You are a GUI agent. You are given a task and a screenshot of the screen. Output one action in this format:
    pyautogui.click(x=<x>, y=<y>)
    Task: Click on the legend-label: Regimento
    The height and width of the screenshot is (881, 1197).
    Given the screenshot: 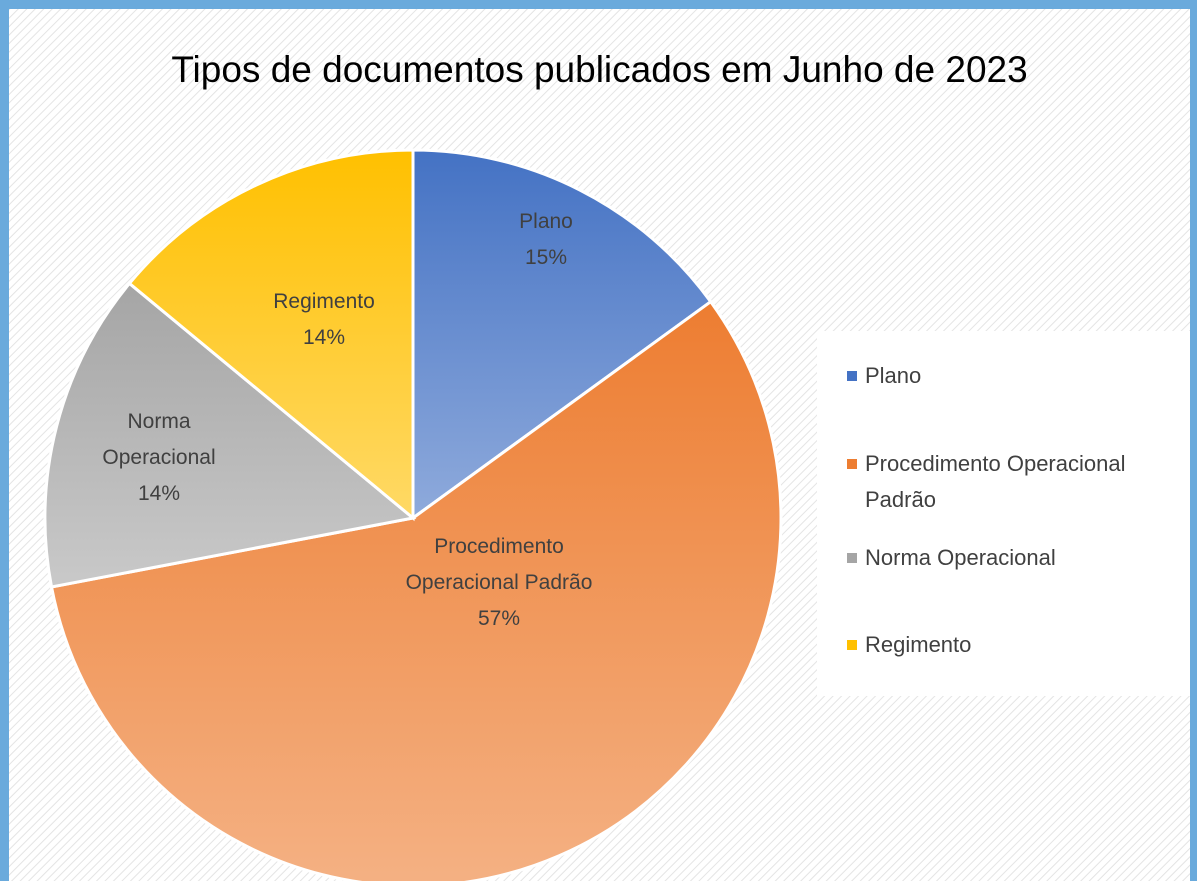 What is the action you would take?
    pyautogui.click(x=918, y=644)
    